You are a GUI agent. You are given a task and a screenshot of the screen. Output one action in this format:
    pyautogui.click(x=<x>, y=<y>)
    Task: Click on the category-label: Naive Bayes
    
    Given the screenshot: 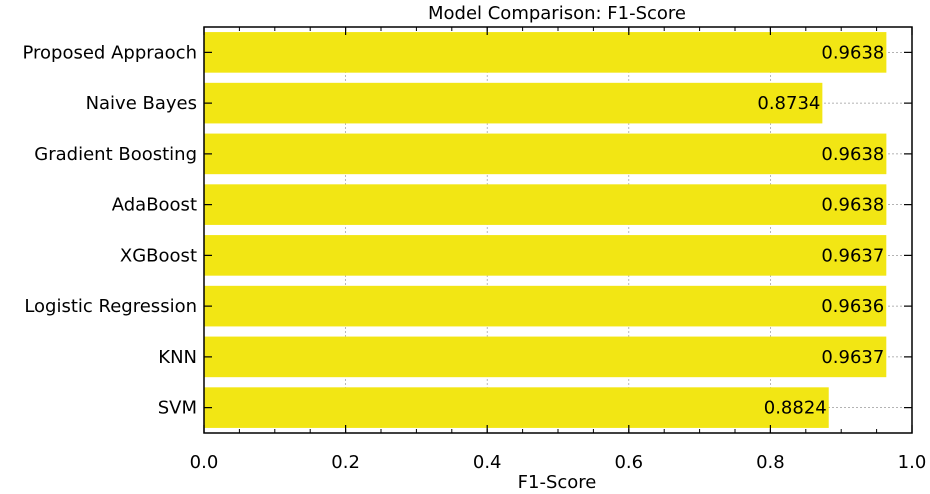 What is the action you would take?
    pyautogui.click(x=141, y=103)
    